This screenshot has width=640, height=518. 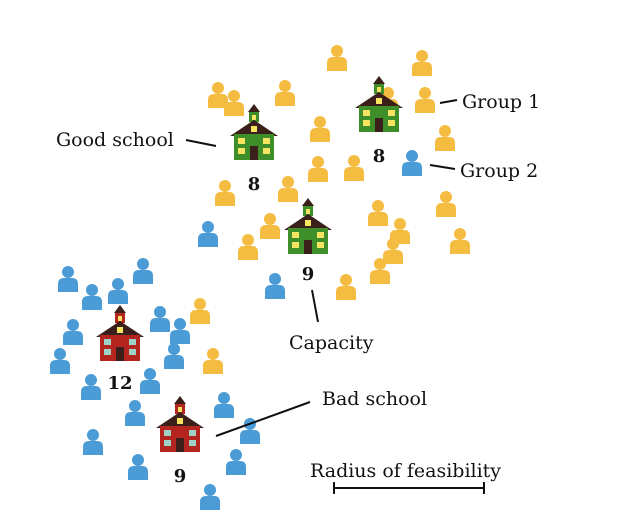 I want to click on group1-label: Group 1, so click(x=501, y=102).